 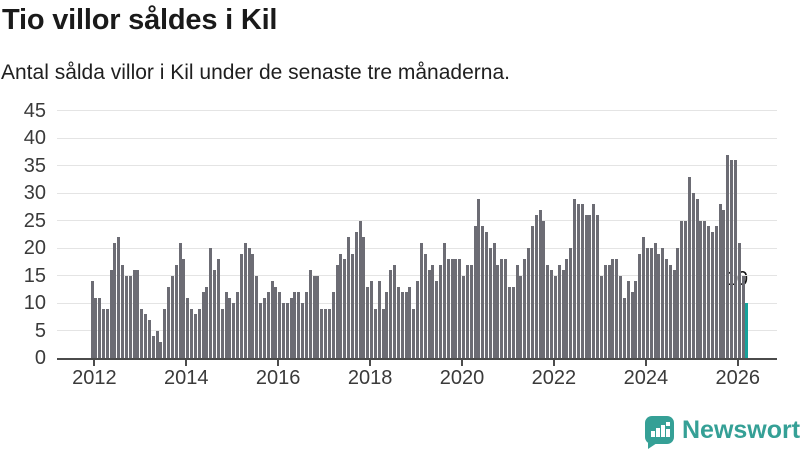 I want to click on y-axis-tick-label: 10, so click(x=34, y=303).